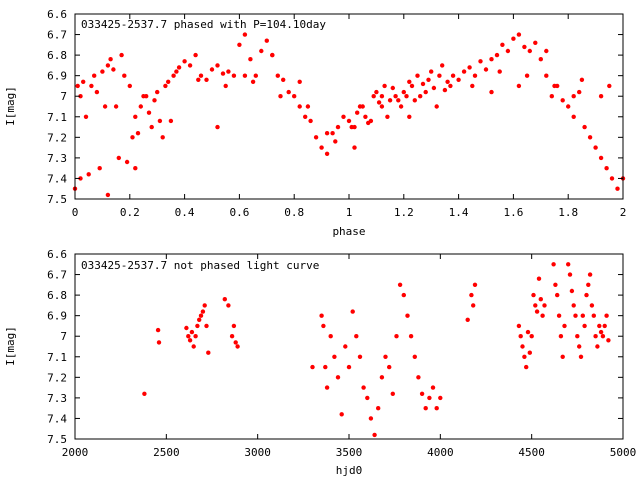 The width and height of the screenshot is (640, 480). What do you see at coordinates (57, 76) in the screenshot?
I see `phased-y-tick-label: 6.9` at bounding box center [57, 76].